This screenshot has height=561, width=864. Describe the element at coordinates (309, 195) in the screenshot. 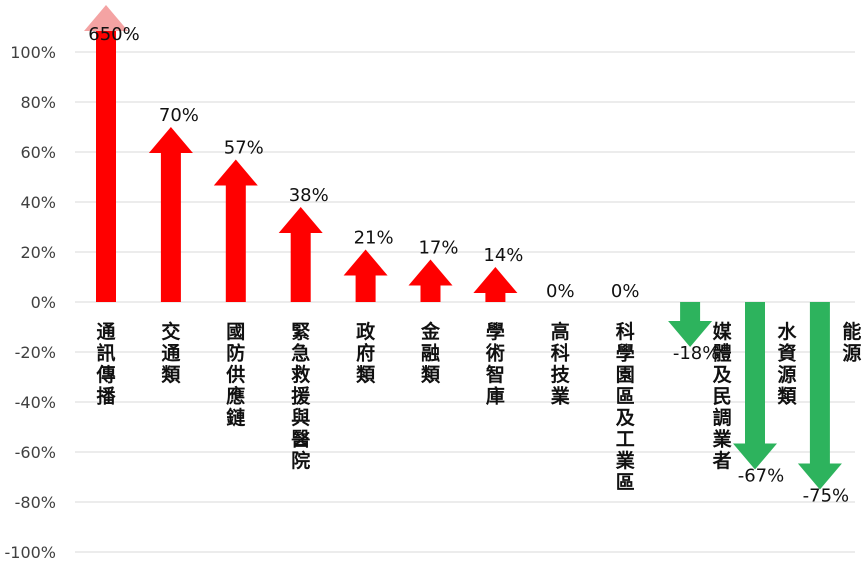

I see `data-label: 38%` at that location.